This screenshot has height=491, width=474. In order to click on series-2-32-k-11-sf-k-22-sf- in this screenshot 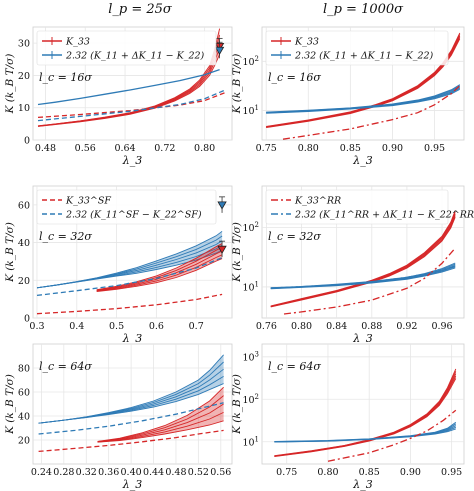, I will do `click(129, 277)`.